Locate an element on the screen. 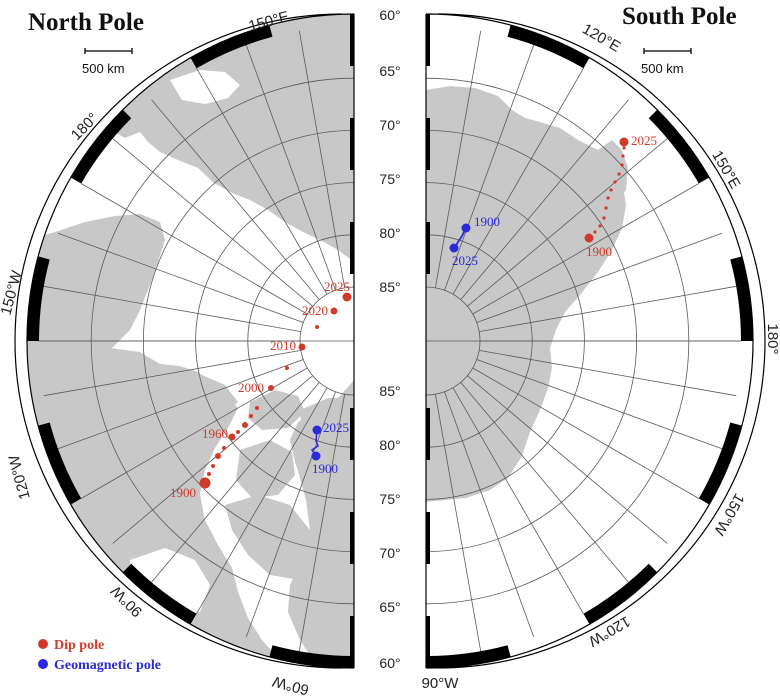 The height and width of the screenshot is (698, 780). north-geo-track: 2025 1900 is located at coordinates (329, 448).